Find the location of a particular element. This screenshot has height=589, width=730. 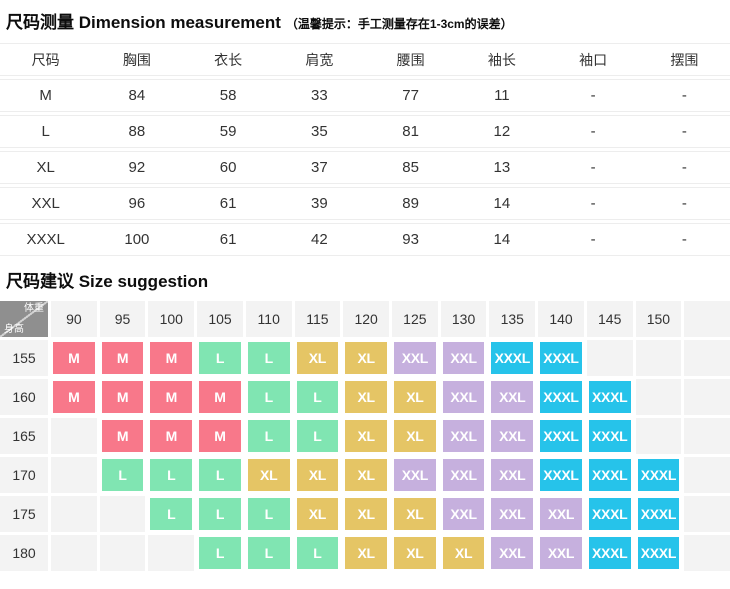

weight-header-cell: 150 is located at coordinates (658, 319).